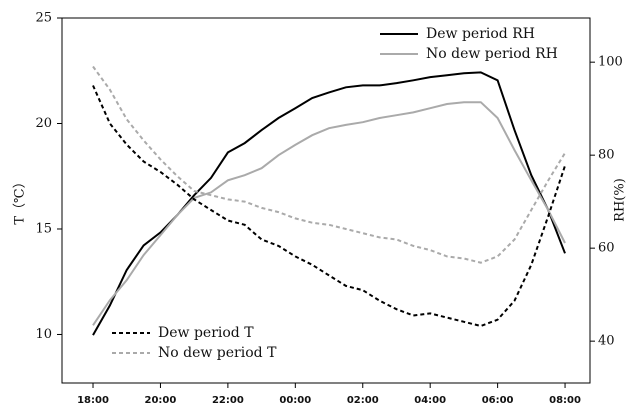 The height and width of the screenshot is (407, 628). Describe the element at coordinates (620, 200) in the screenshot. I see `y2-axis-label: RH(%)` at that location.